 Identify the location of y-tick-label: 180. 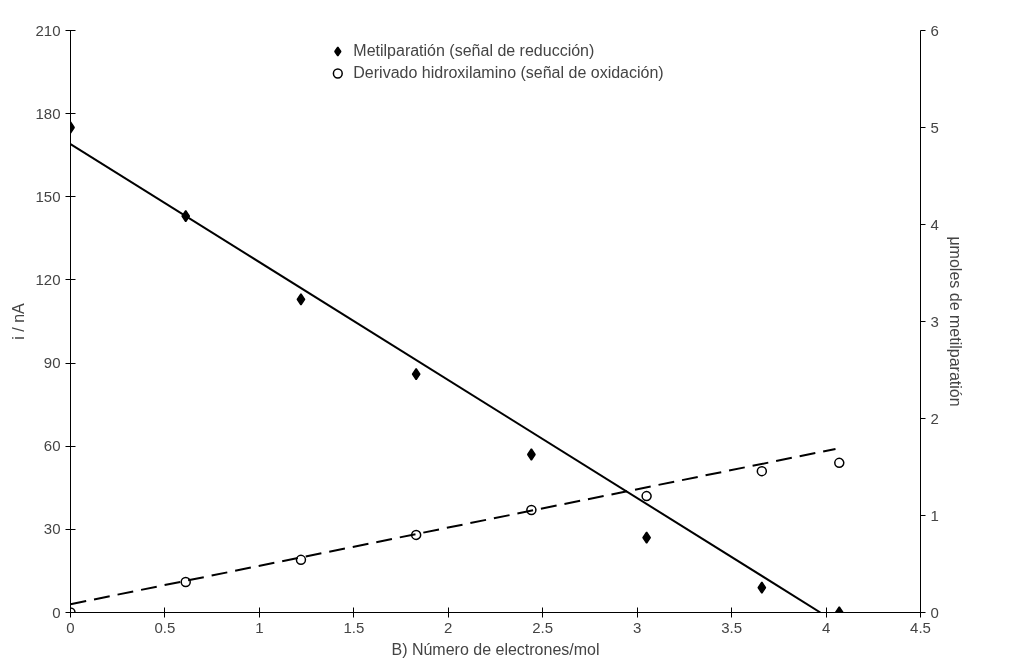
(48, 113).